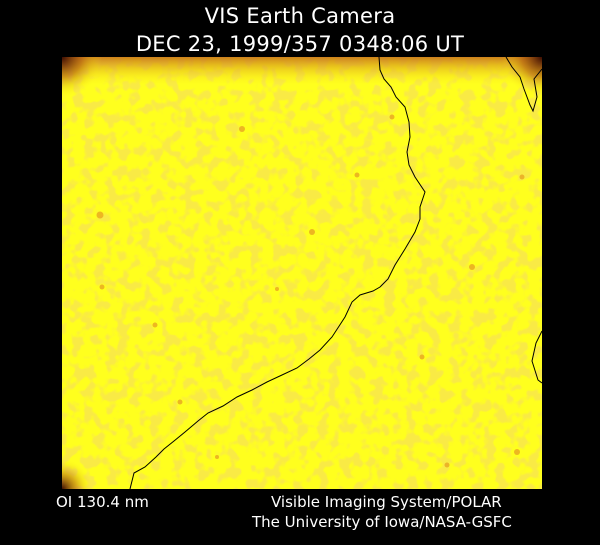  What do you see at coordinates (300, 16) in the screenshot?
I see `image-title: VIS Earth Camera` at bounding box center [300, 16].